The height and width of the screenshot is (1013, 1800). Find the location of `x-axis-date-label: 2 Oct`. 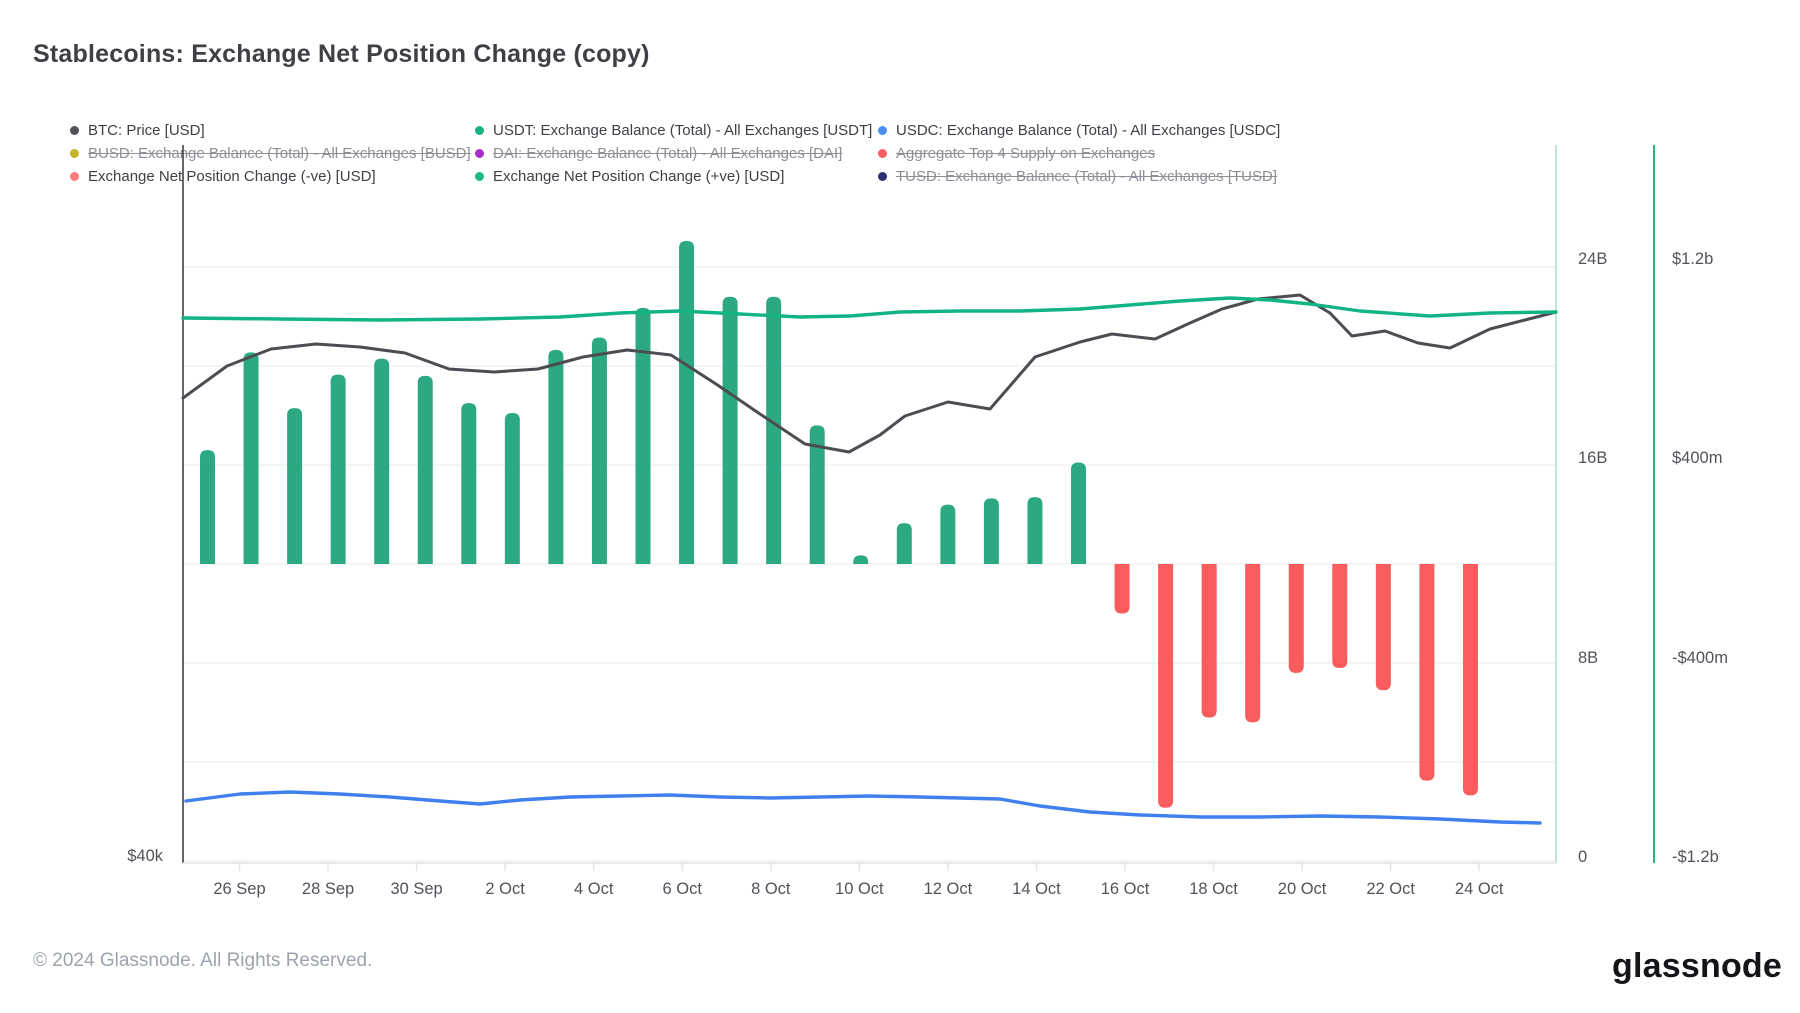

x-axis-date-label: 2 Oct is located at coordinates (505, 889).